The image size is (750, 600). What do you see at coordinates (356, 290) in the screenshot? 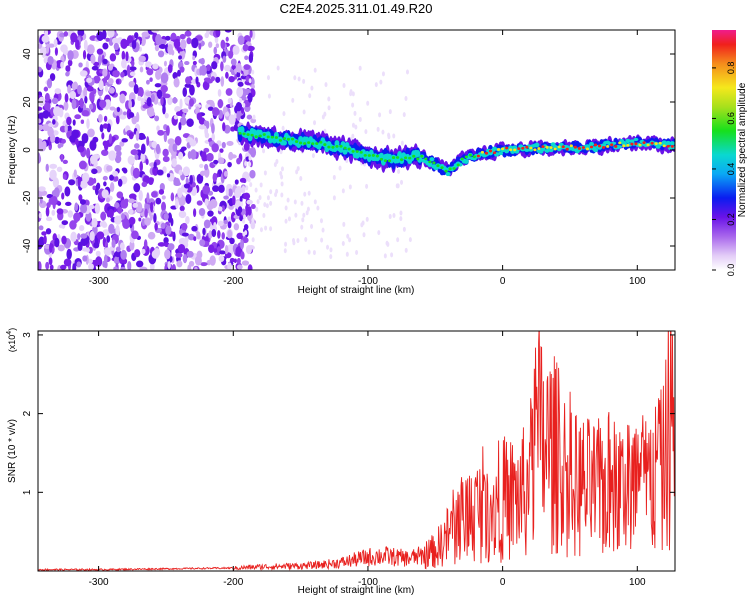
I see `spectrogram-x-label: Height of straight line (km)` at bounding box center [356, 290].